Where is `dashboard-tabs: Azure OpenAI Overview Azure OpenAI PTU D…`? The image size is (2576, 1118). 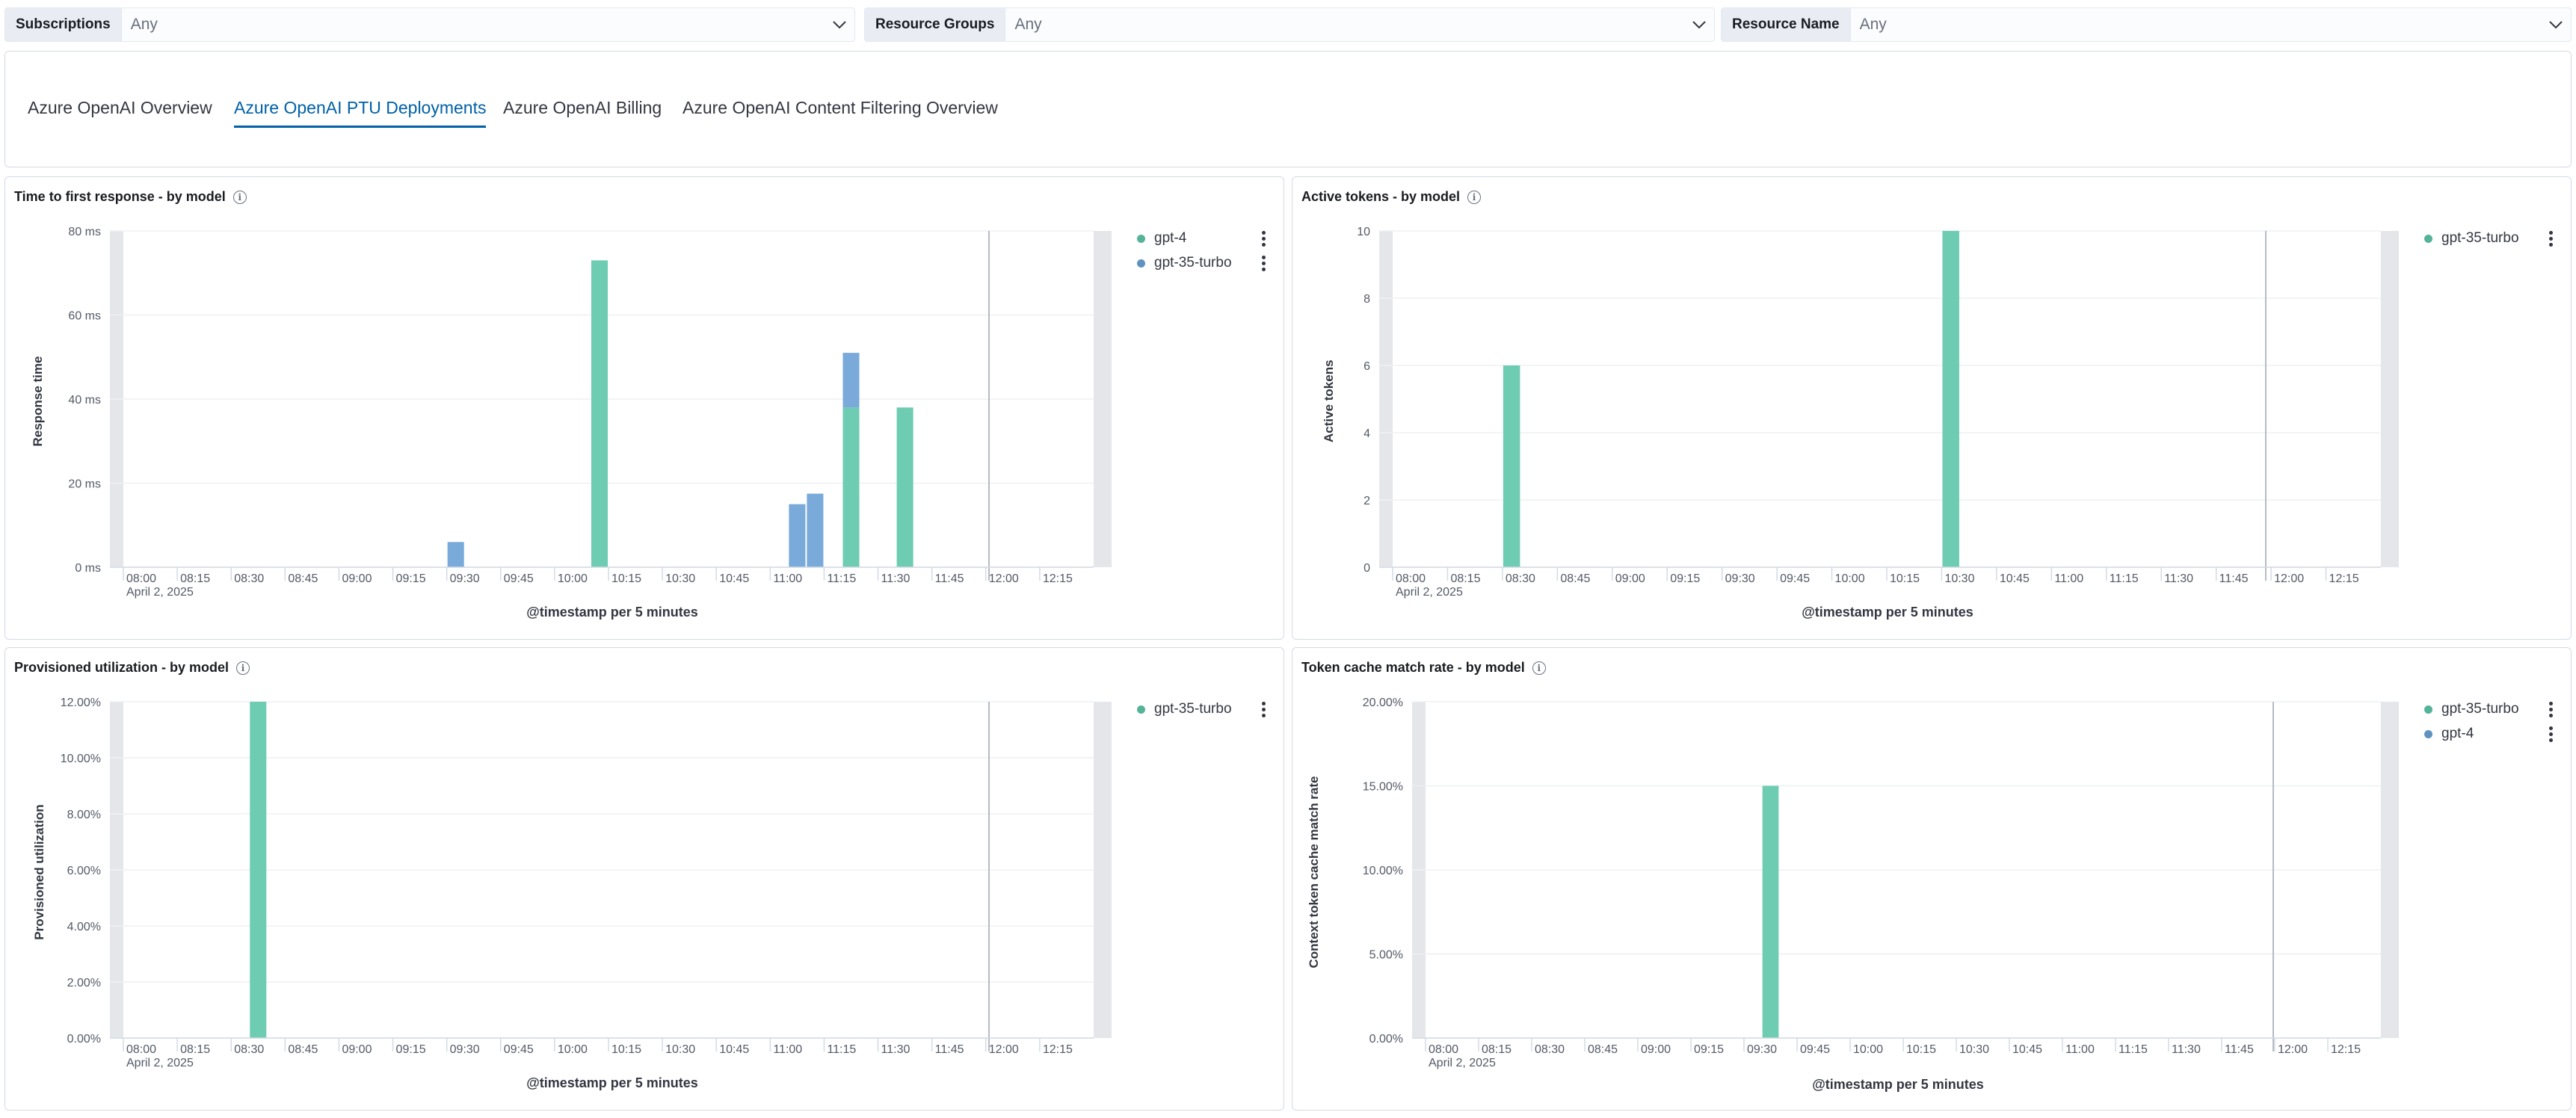 dashboard-tabs: Azure OpenAI Overview Azure OpenAI PTU D… is located at coordinates (1288, 109).